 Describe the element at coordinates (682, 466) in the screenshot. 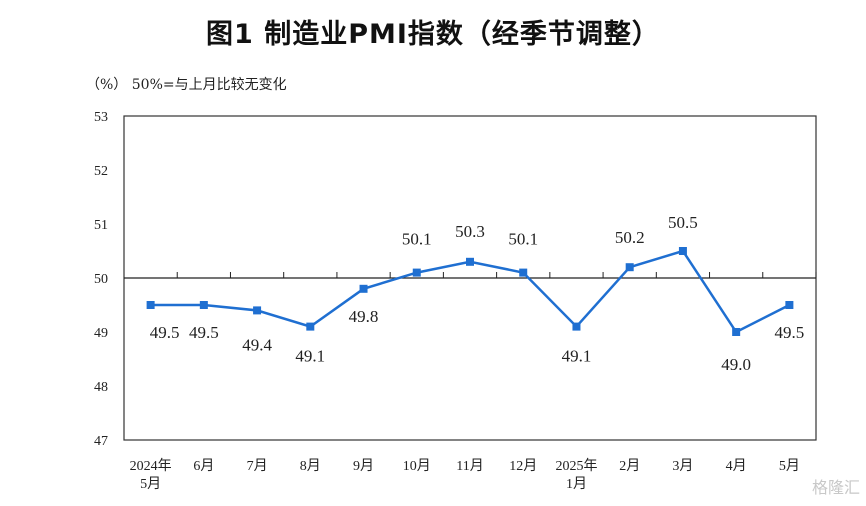

I see `x-tick-label: 3月` at that location.